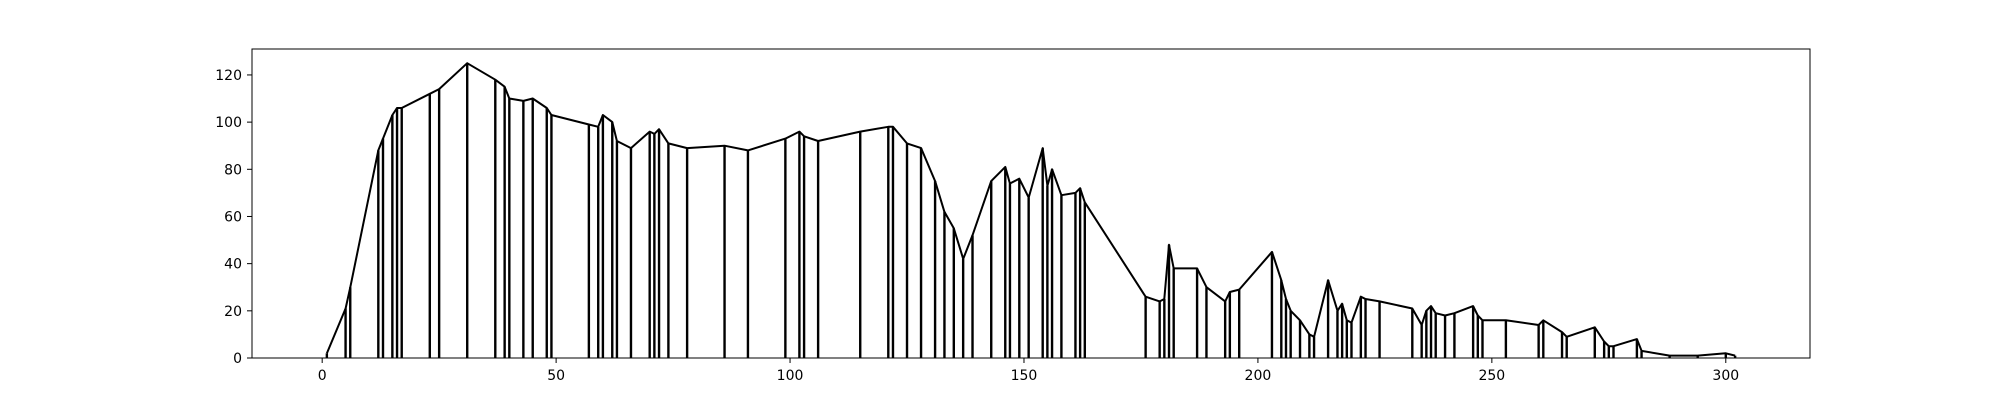 This screenshot has width=2000, height=400. I want to click on y-tick-label: 60, so click(233, 217).